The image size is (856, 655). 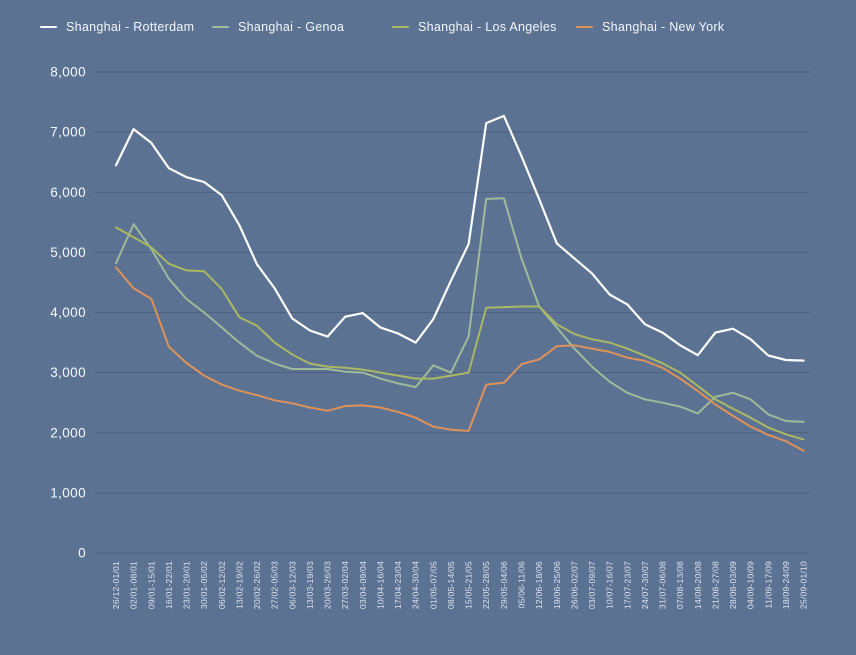 I want to click on x-axis-tick-label: 28/08-03/09, so click(x=733, y=585).